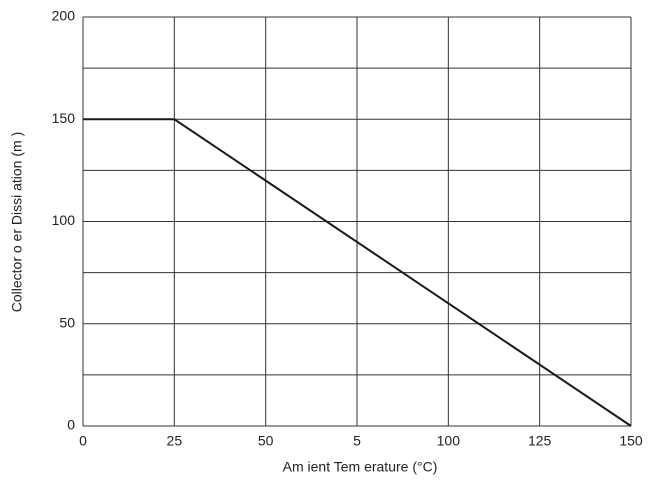 This screenshot has height=486, width=649. Describe the element at coordinates (357, 441) in the screenshot. I see `x-tick-label: 5` at that location.